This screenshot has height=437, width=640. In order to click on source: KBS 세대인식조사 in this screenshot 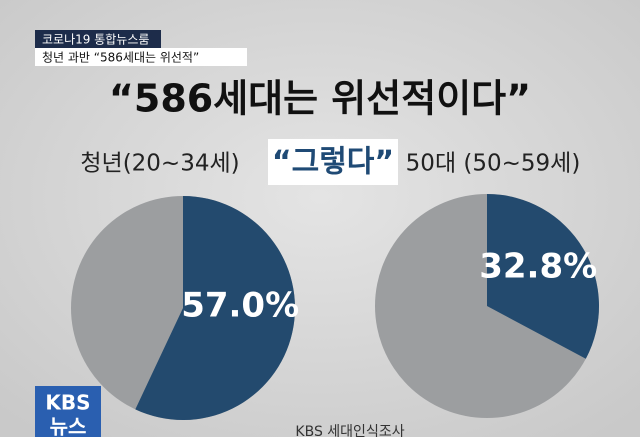, I will do `click(349, 430)`.